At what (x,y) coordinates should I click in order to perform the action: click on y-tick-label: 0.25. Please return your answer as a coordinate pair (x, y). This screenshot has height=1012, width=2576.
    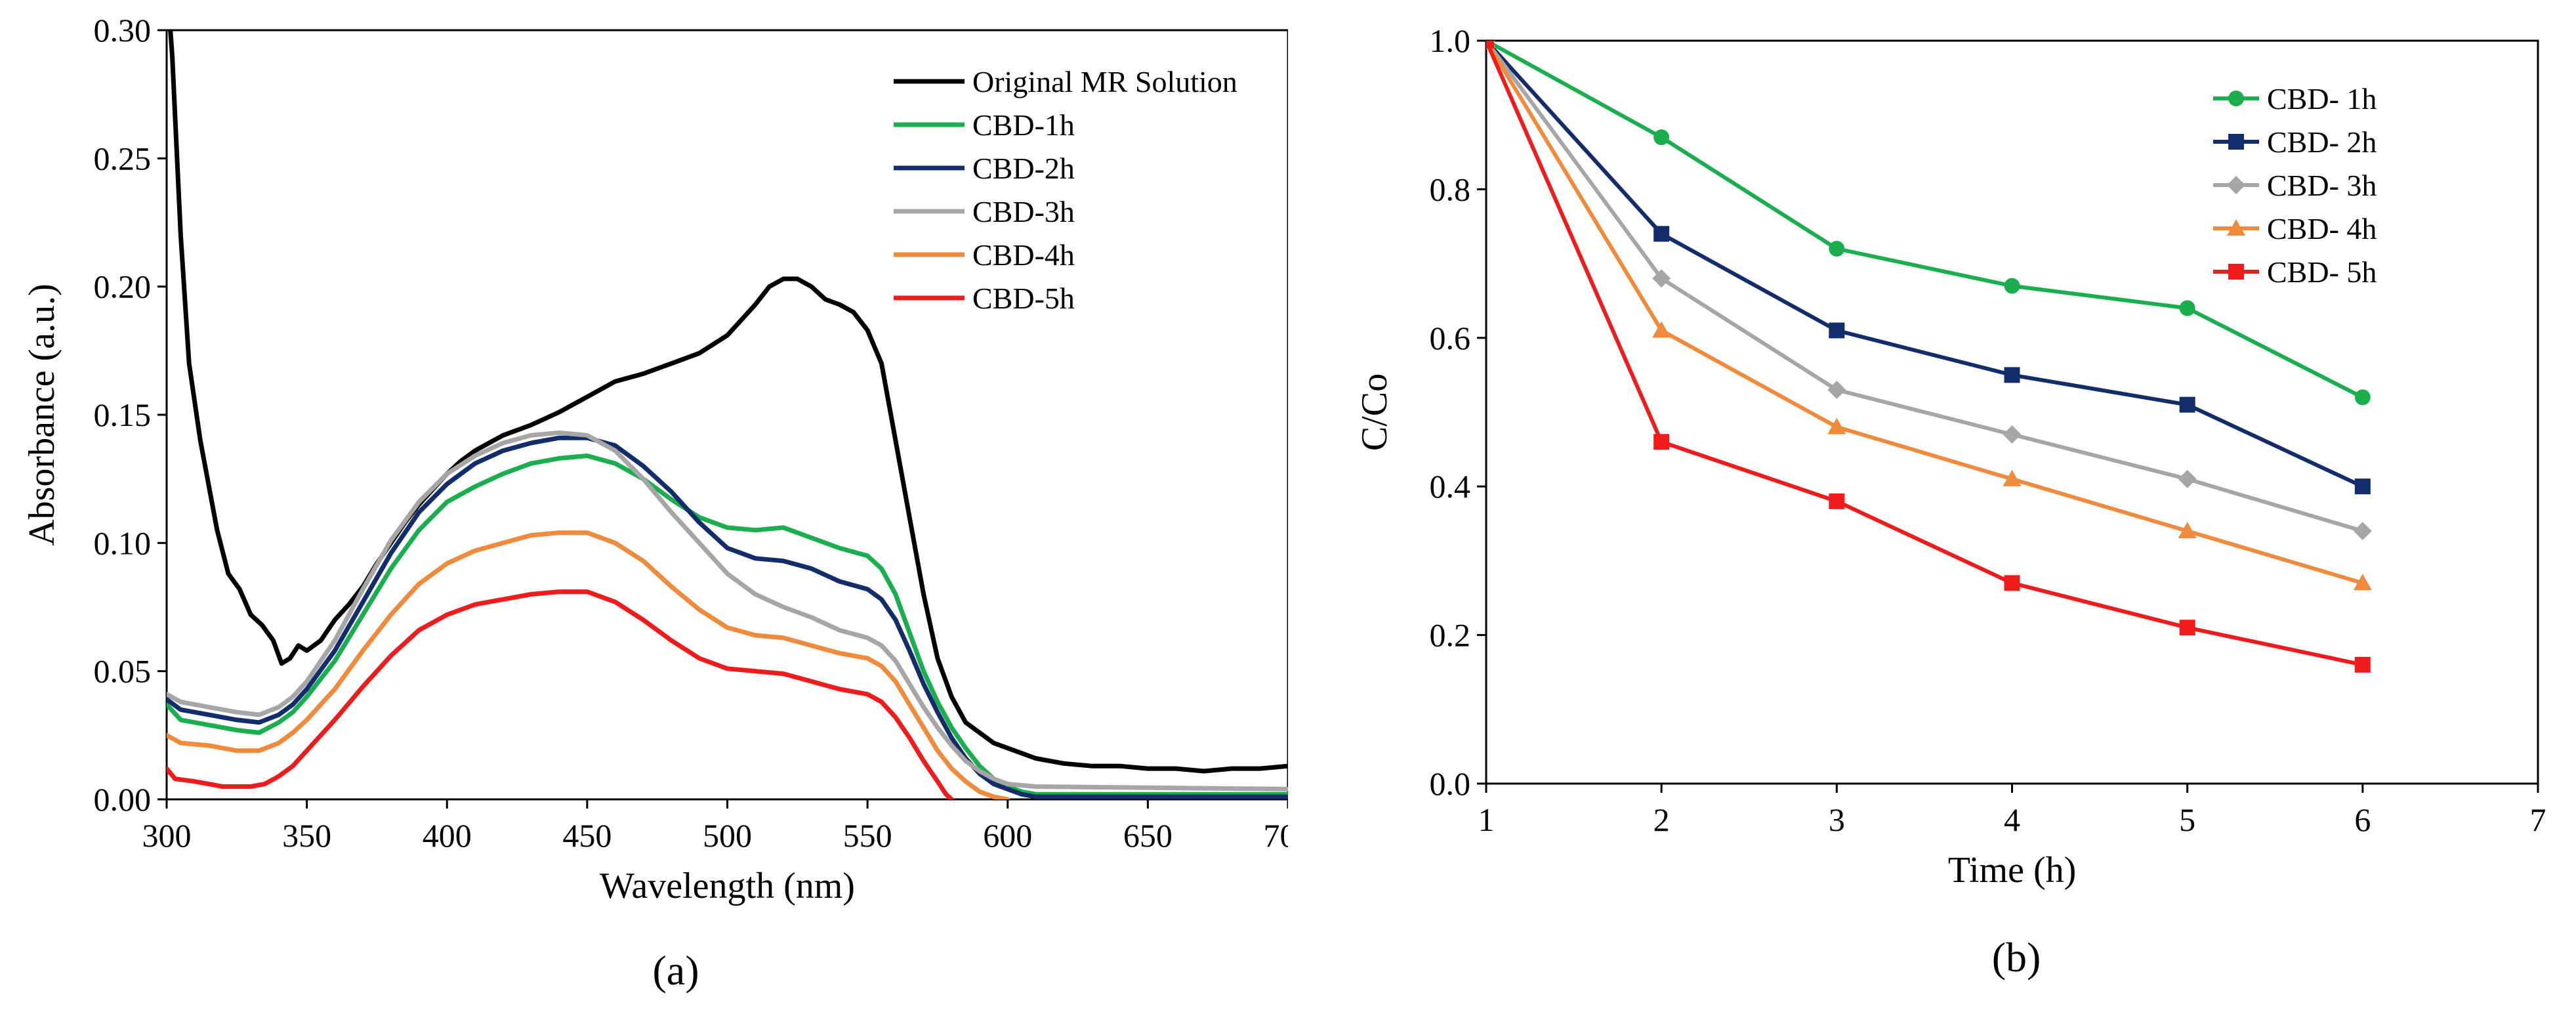
    Looking at the image, I should click on (123, 159).